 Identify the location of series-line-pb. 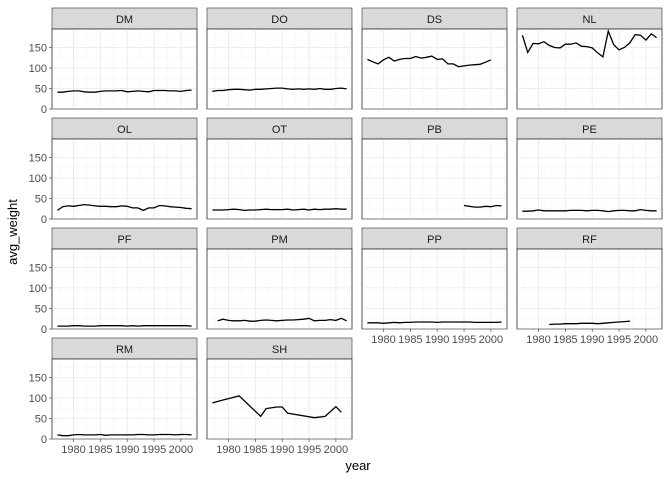
(482, 206).